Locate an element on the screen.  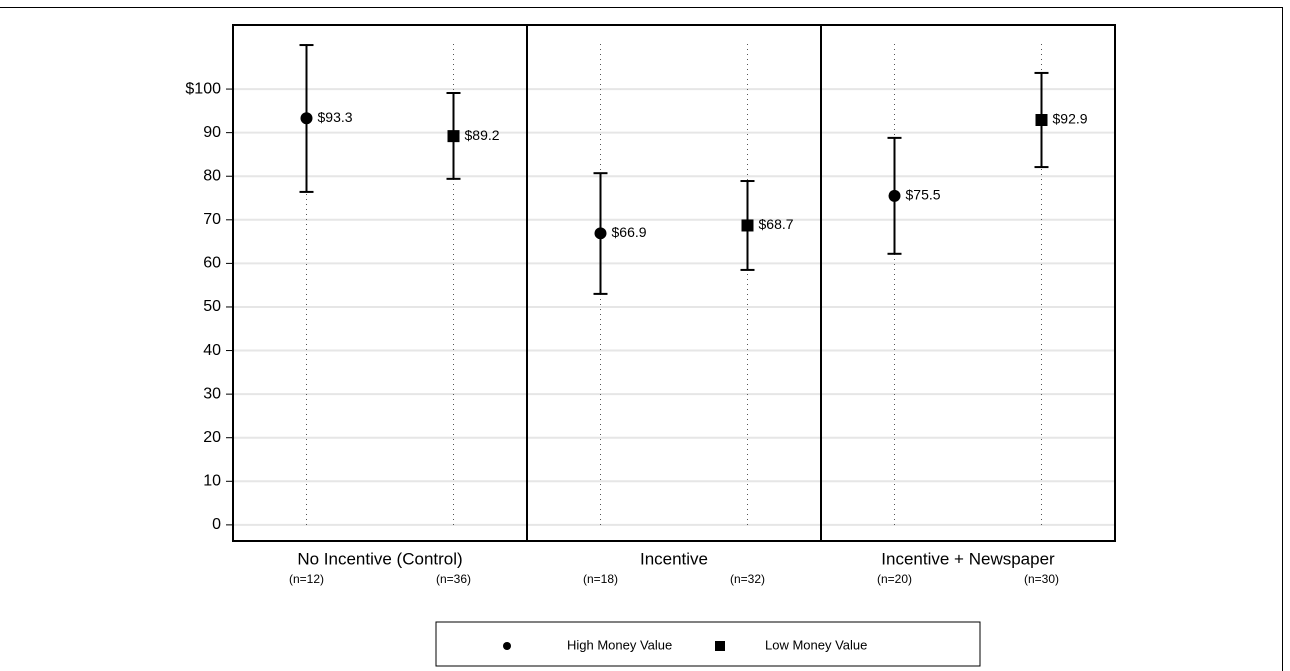
n-label: (n=12) is located at coordinates (306, 579).